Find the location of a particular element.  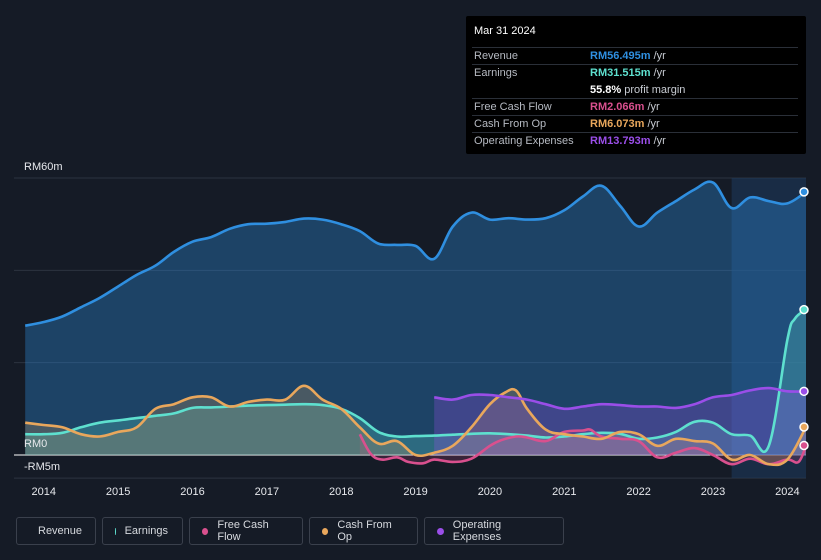

free-cash-flow-area is located at coordinates (582, 447).